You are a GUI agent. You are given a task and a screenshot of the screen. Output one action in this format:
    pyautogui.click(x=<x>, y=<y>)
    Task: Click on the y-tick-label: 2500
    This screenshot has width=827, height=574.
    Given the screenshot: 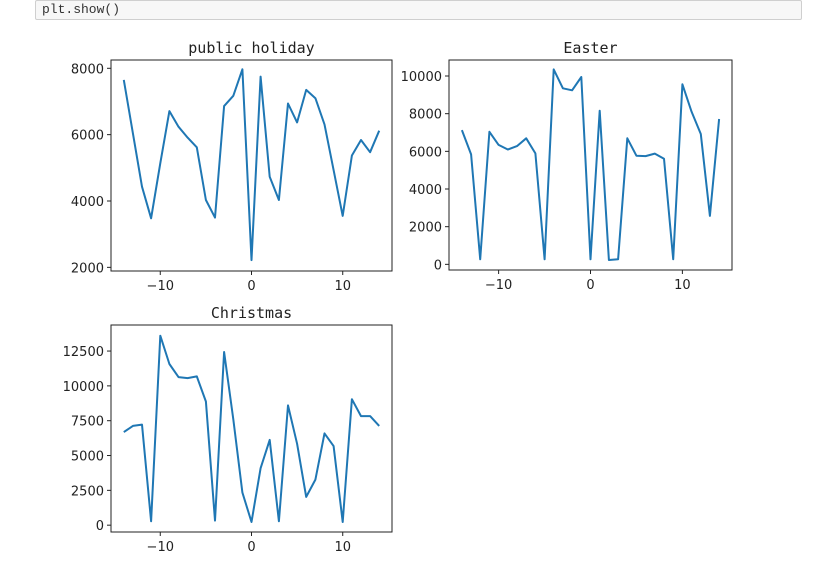 What is the action you would take?
    pyautogui.click(x=87, y=491)
    